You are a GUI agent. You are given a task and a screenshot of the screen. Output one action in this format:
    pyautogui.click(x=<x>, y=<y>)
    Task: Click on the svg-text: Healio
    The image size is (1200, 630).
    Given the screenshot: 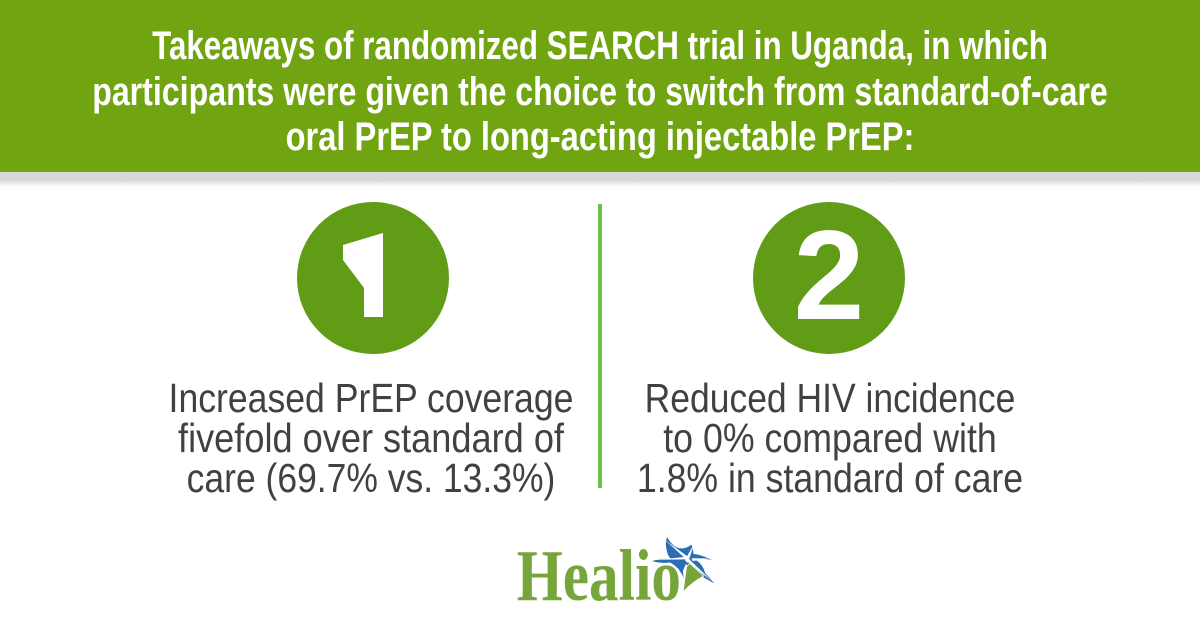 What is the action you would take?
    pyautogui.click(x=599, y=576)
    